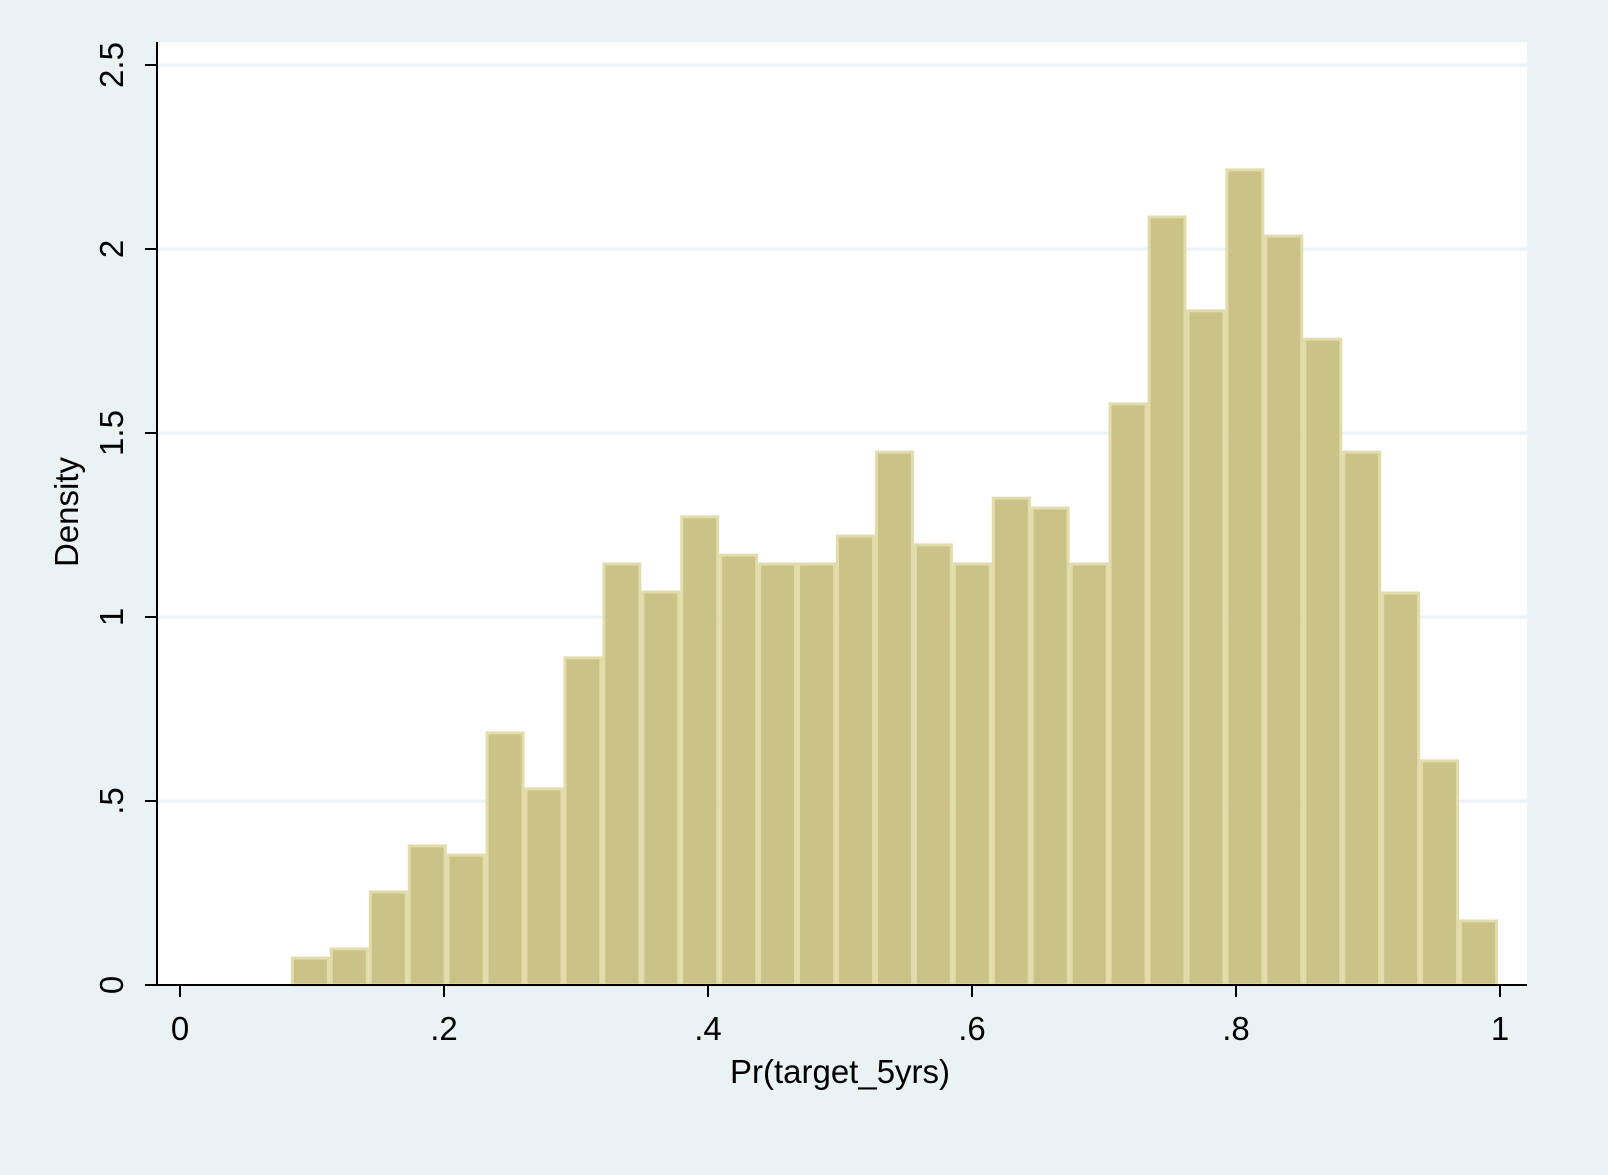 The width and height of the screenshot is (1608, 1175). Describe the element at coordinates (111, 985) in the screenshot. I see `y-tick-label: 0` at that location.